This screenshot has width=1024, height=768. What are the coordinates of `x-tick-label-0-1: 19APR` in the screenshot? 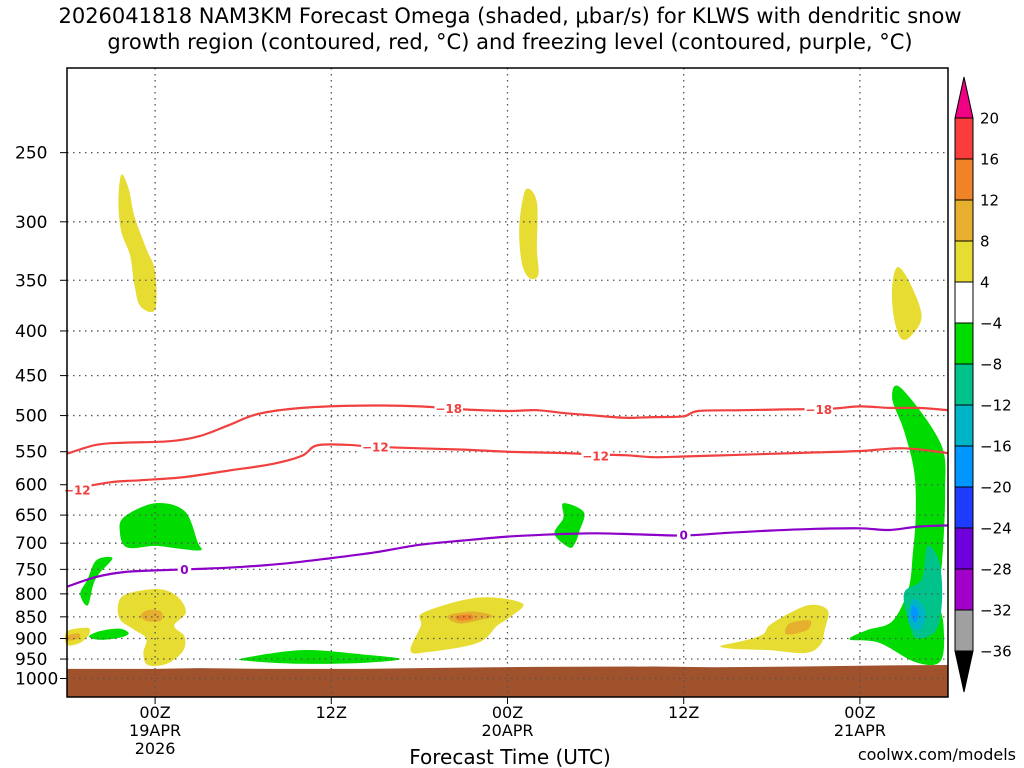 It's located at (155, 730).